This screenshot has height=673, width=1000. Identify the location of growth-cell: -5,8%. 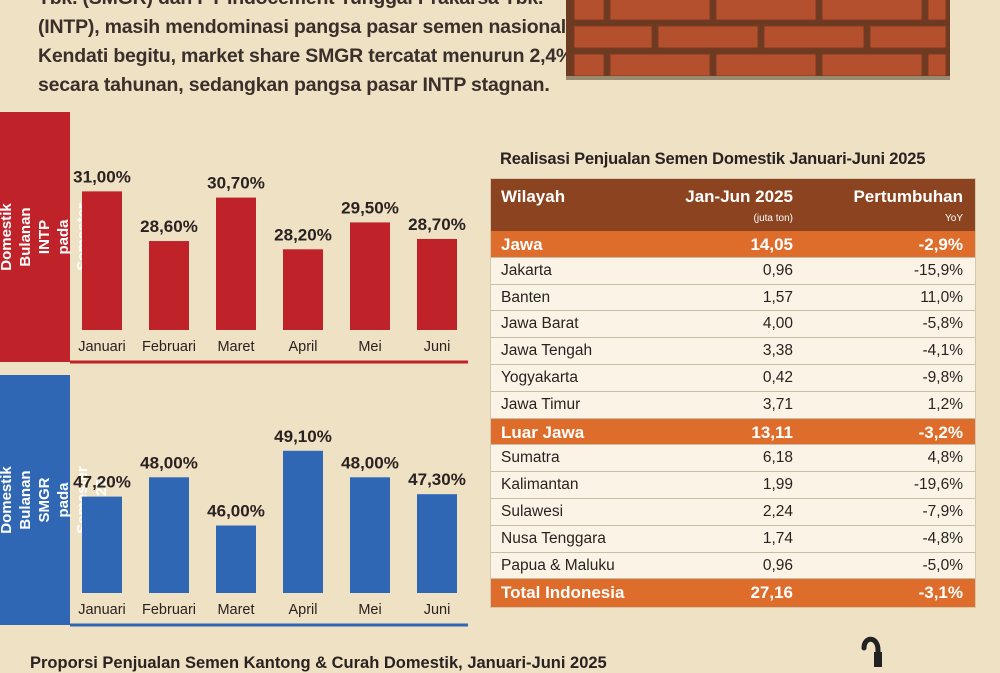
(943, 324).